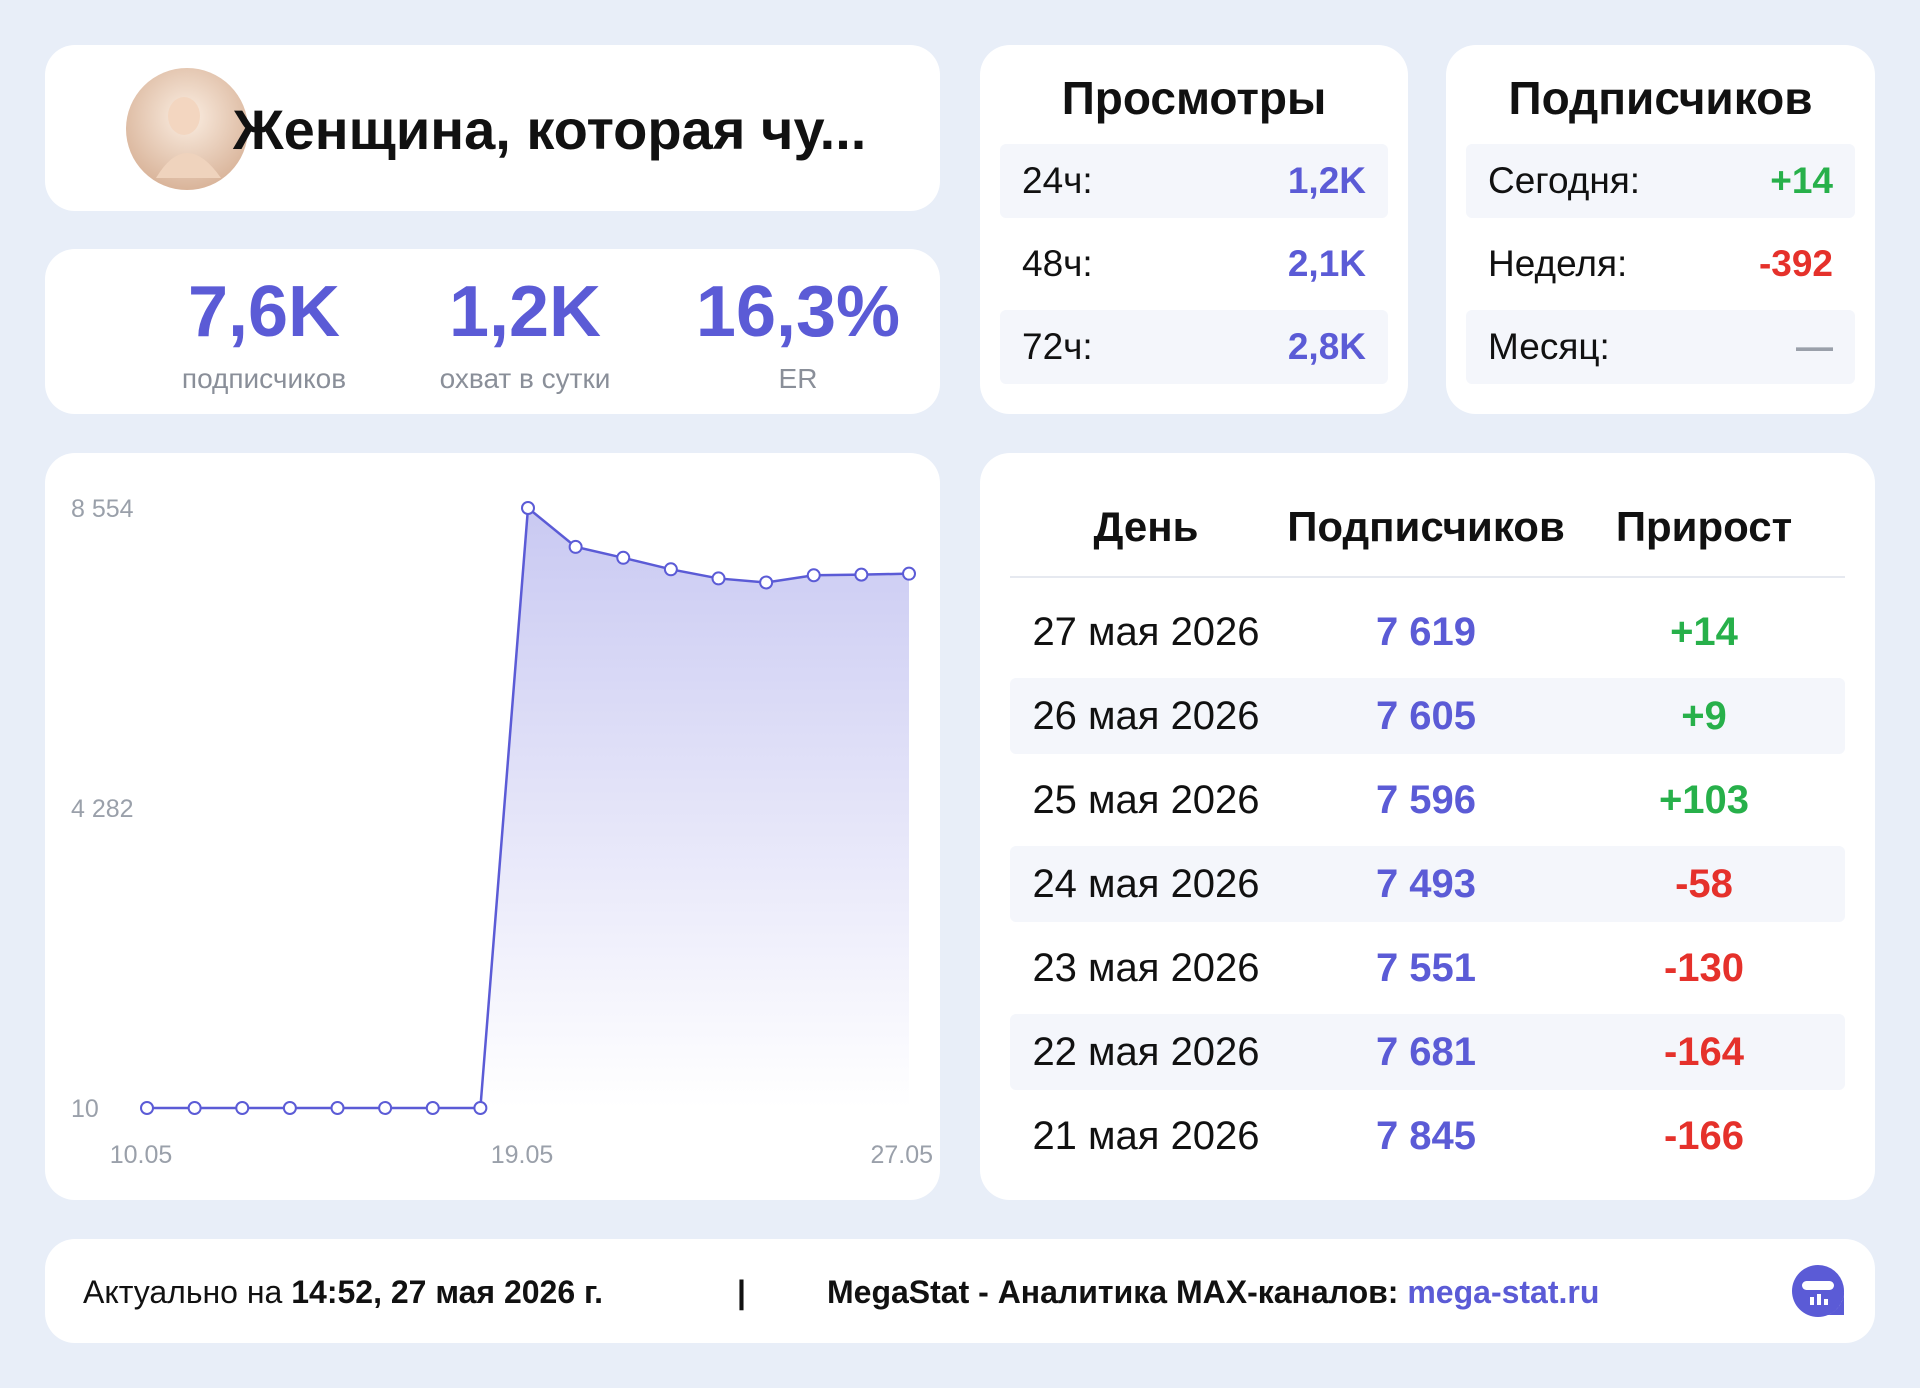  Describe the element at coordinates (1549, 346) in the screenshot. I see `row-label: Месяц:` at that location.